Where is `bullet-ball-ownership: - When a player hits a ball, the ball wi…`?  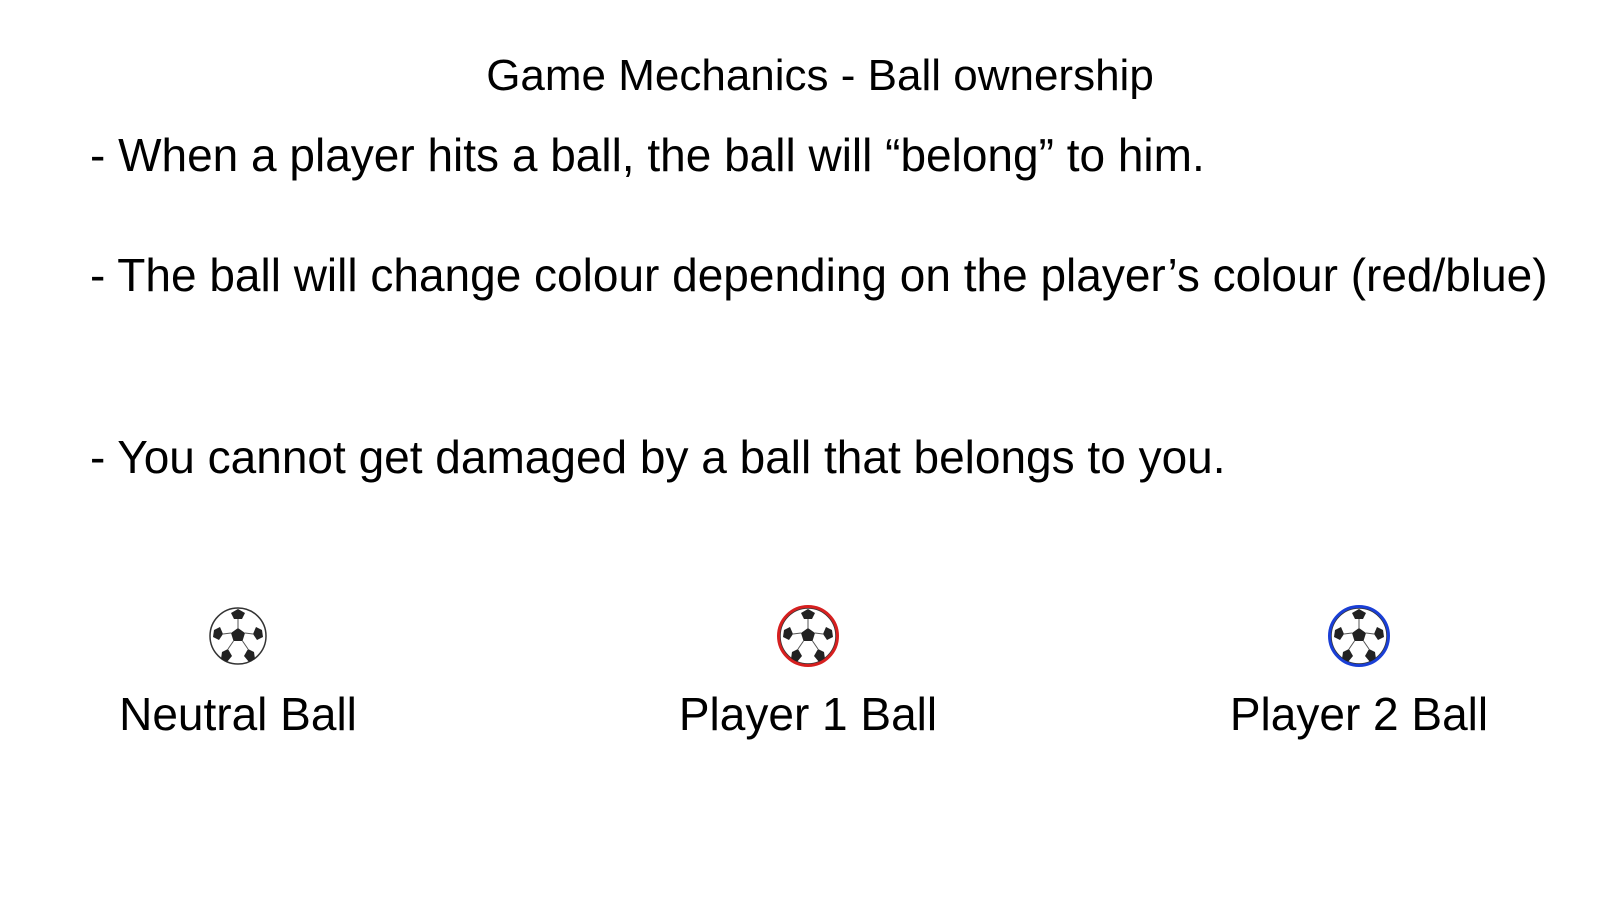 bullet-ball-ownership: - When a player hits a ball, the ball wi… is located at coordinates (647, 155).